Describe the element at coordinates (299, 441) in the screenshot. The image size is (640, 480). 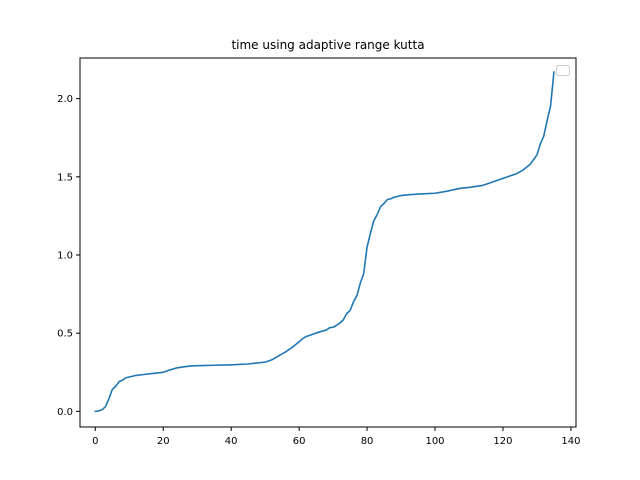
I see `x-tick-label: 60` at that location.